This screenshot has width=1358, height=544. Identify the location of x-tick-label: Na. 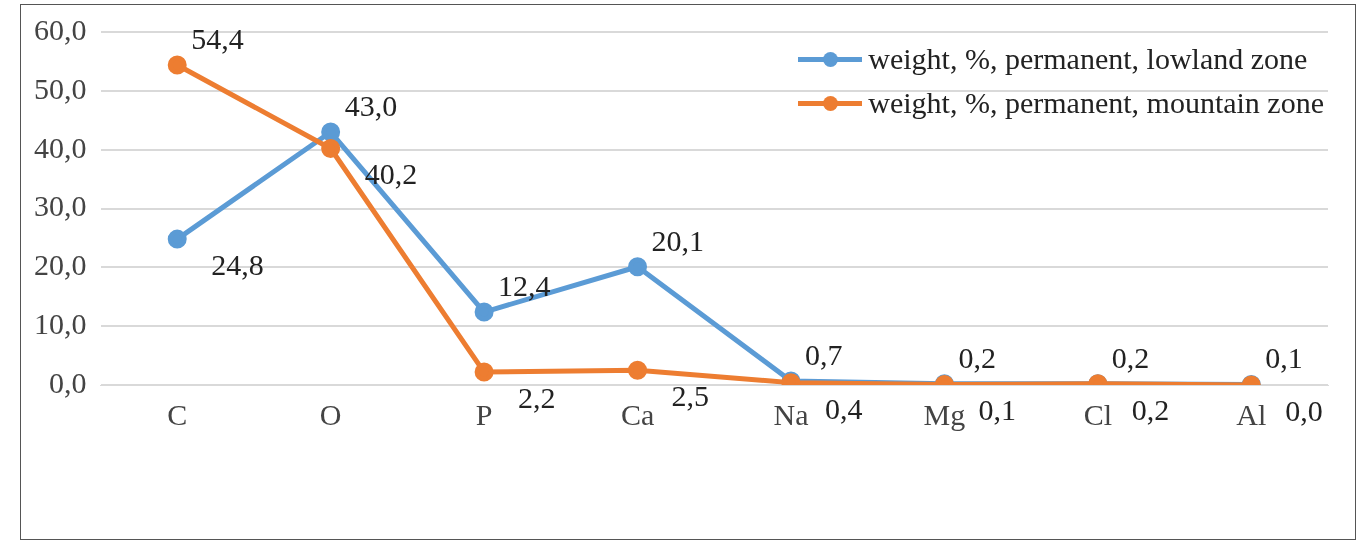
(791, 414).